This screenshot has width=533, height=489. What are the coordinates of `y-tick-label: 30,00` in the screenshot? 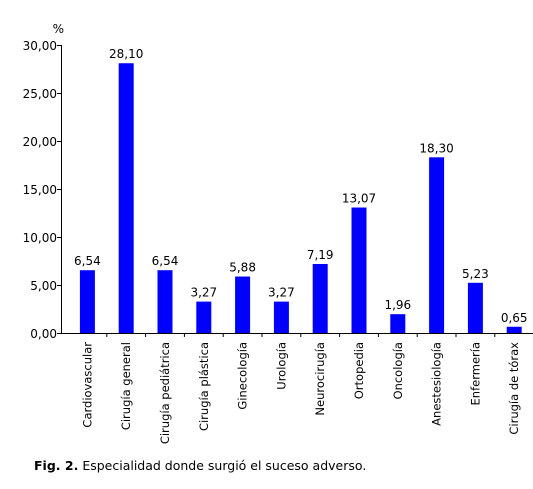 It's located at (40, 46).